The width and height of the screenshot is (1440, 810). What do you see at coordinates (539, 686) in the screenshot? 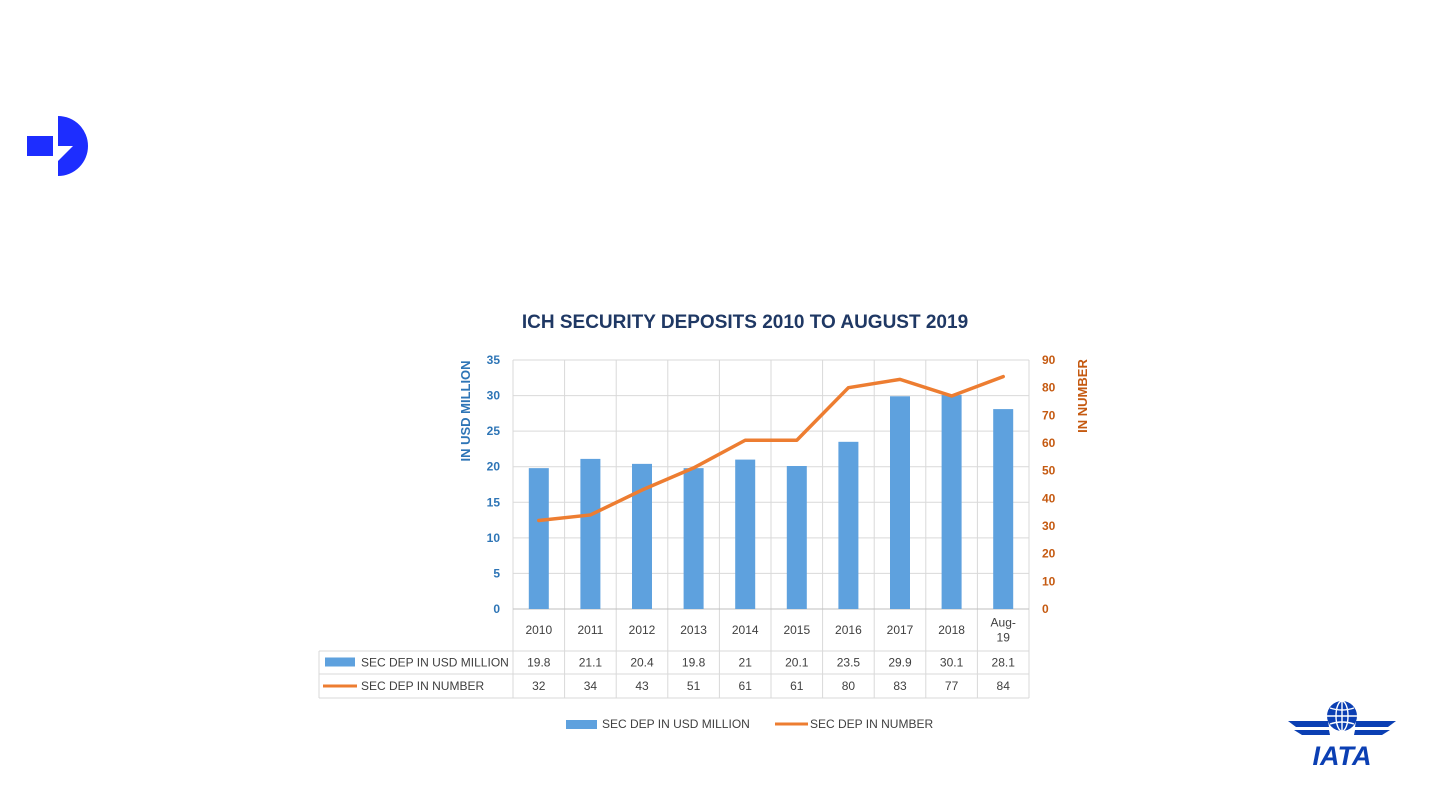
I see `table-cell: 32` at bounding box center [539, 686].